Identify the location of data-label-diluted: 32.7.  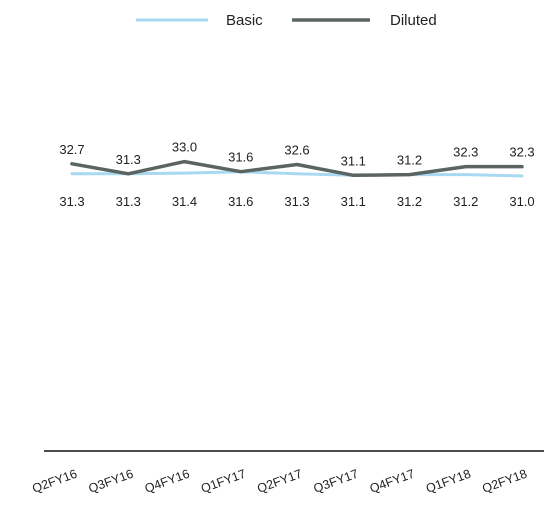
(71, 149).